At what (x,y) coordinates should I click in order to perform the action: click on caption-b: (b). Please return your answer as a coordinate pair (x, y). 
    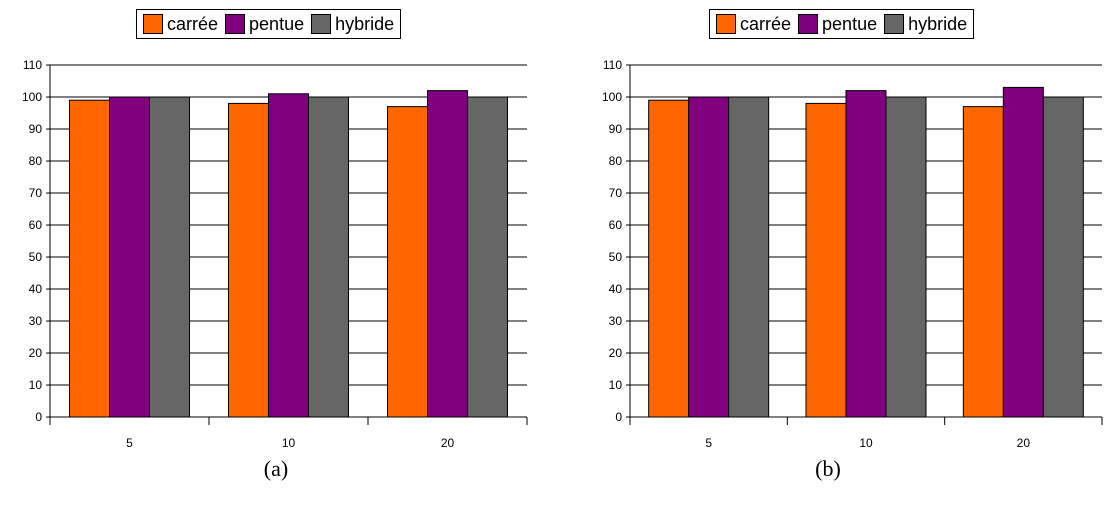
    Looking at the image, I should click on (828, 468).